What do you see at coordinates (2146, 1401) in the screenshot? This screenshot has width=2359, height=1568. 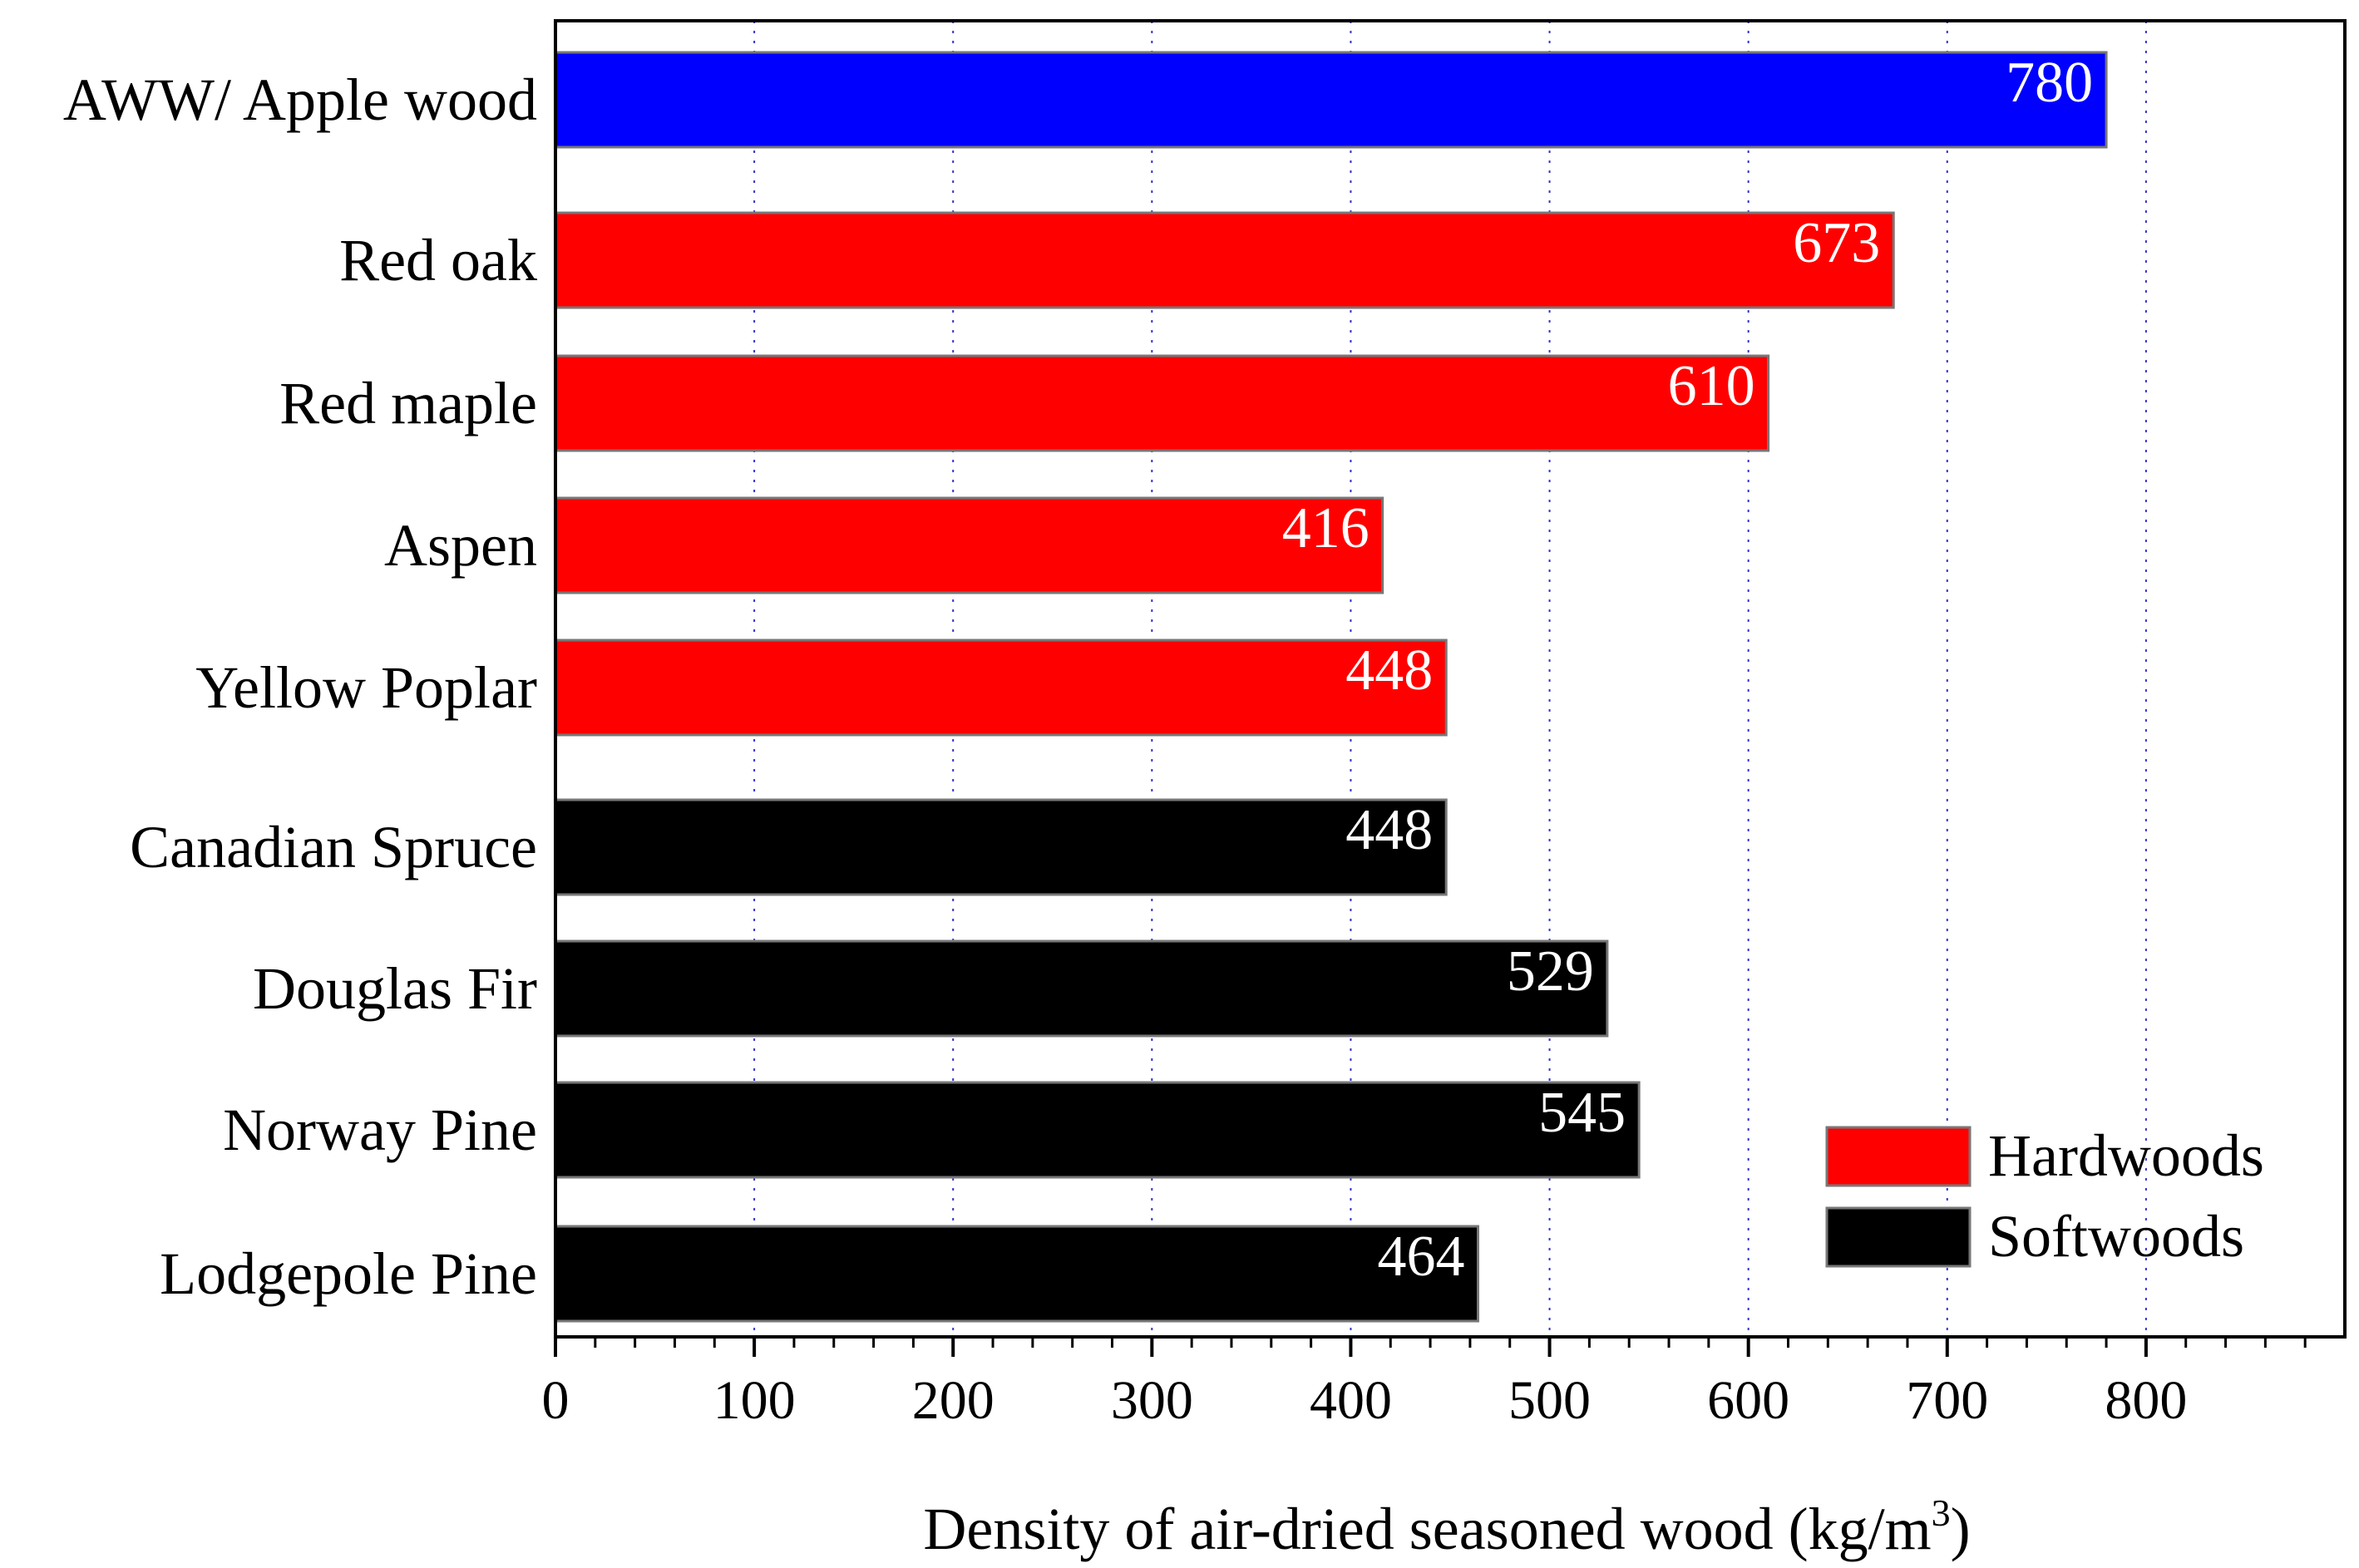 I see `tick-label: 800` at bounding box center [2146, 1401].